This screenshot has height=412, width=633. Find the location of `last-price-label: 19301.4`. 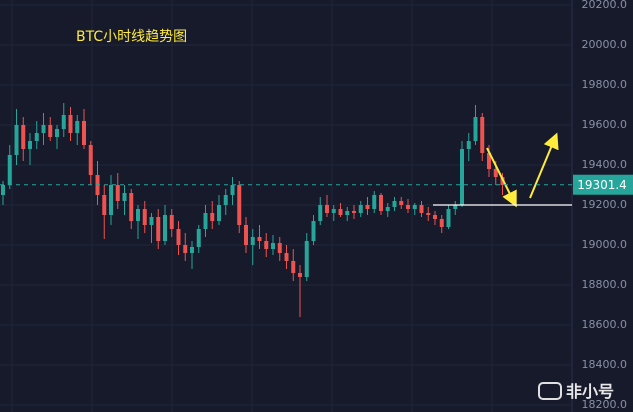

last-price-label: 19301.4 is located at coordinates (602, 185).